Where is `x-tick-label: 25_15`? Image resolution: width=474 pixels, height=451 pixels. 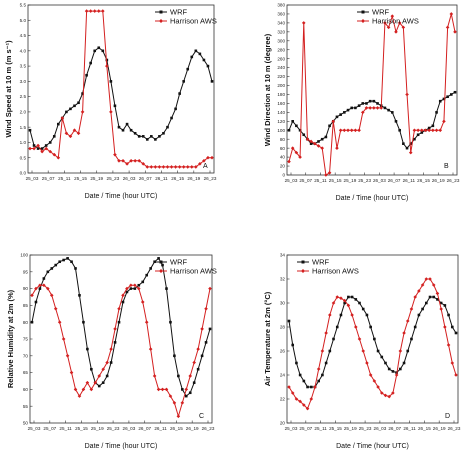 x-tick-label: 25_15 is located at coordinates (335, 180).